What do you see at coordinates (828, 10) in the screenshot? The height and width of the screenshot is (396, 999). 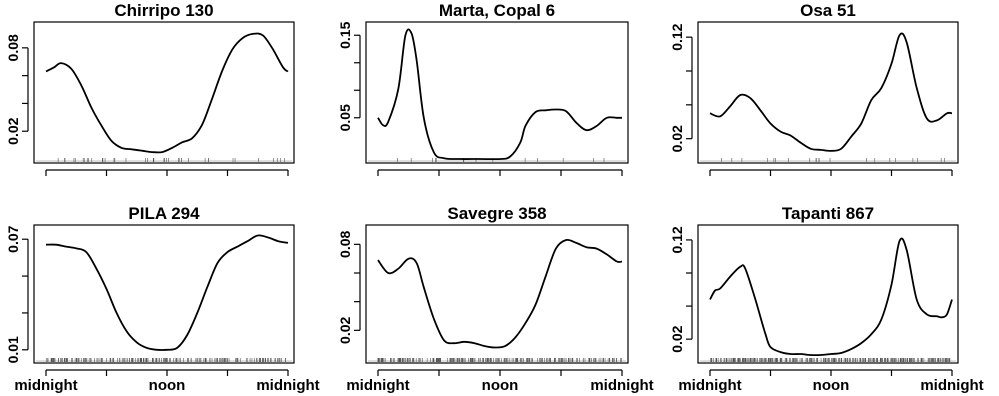 I see `panel-title: Osa 51` at bounding box center [828, 10].